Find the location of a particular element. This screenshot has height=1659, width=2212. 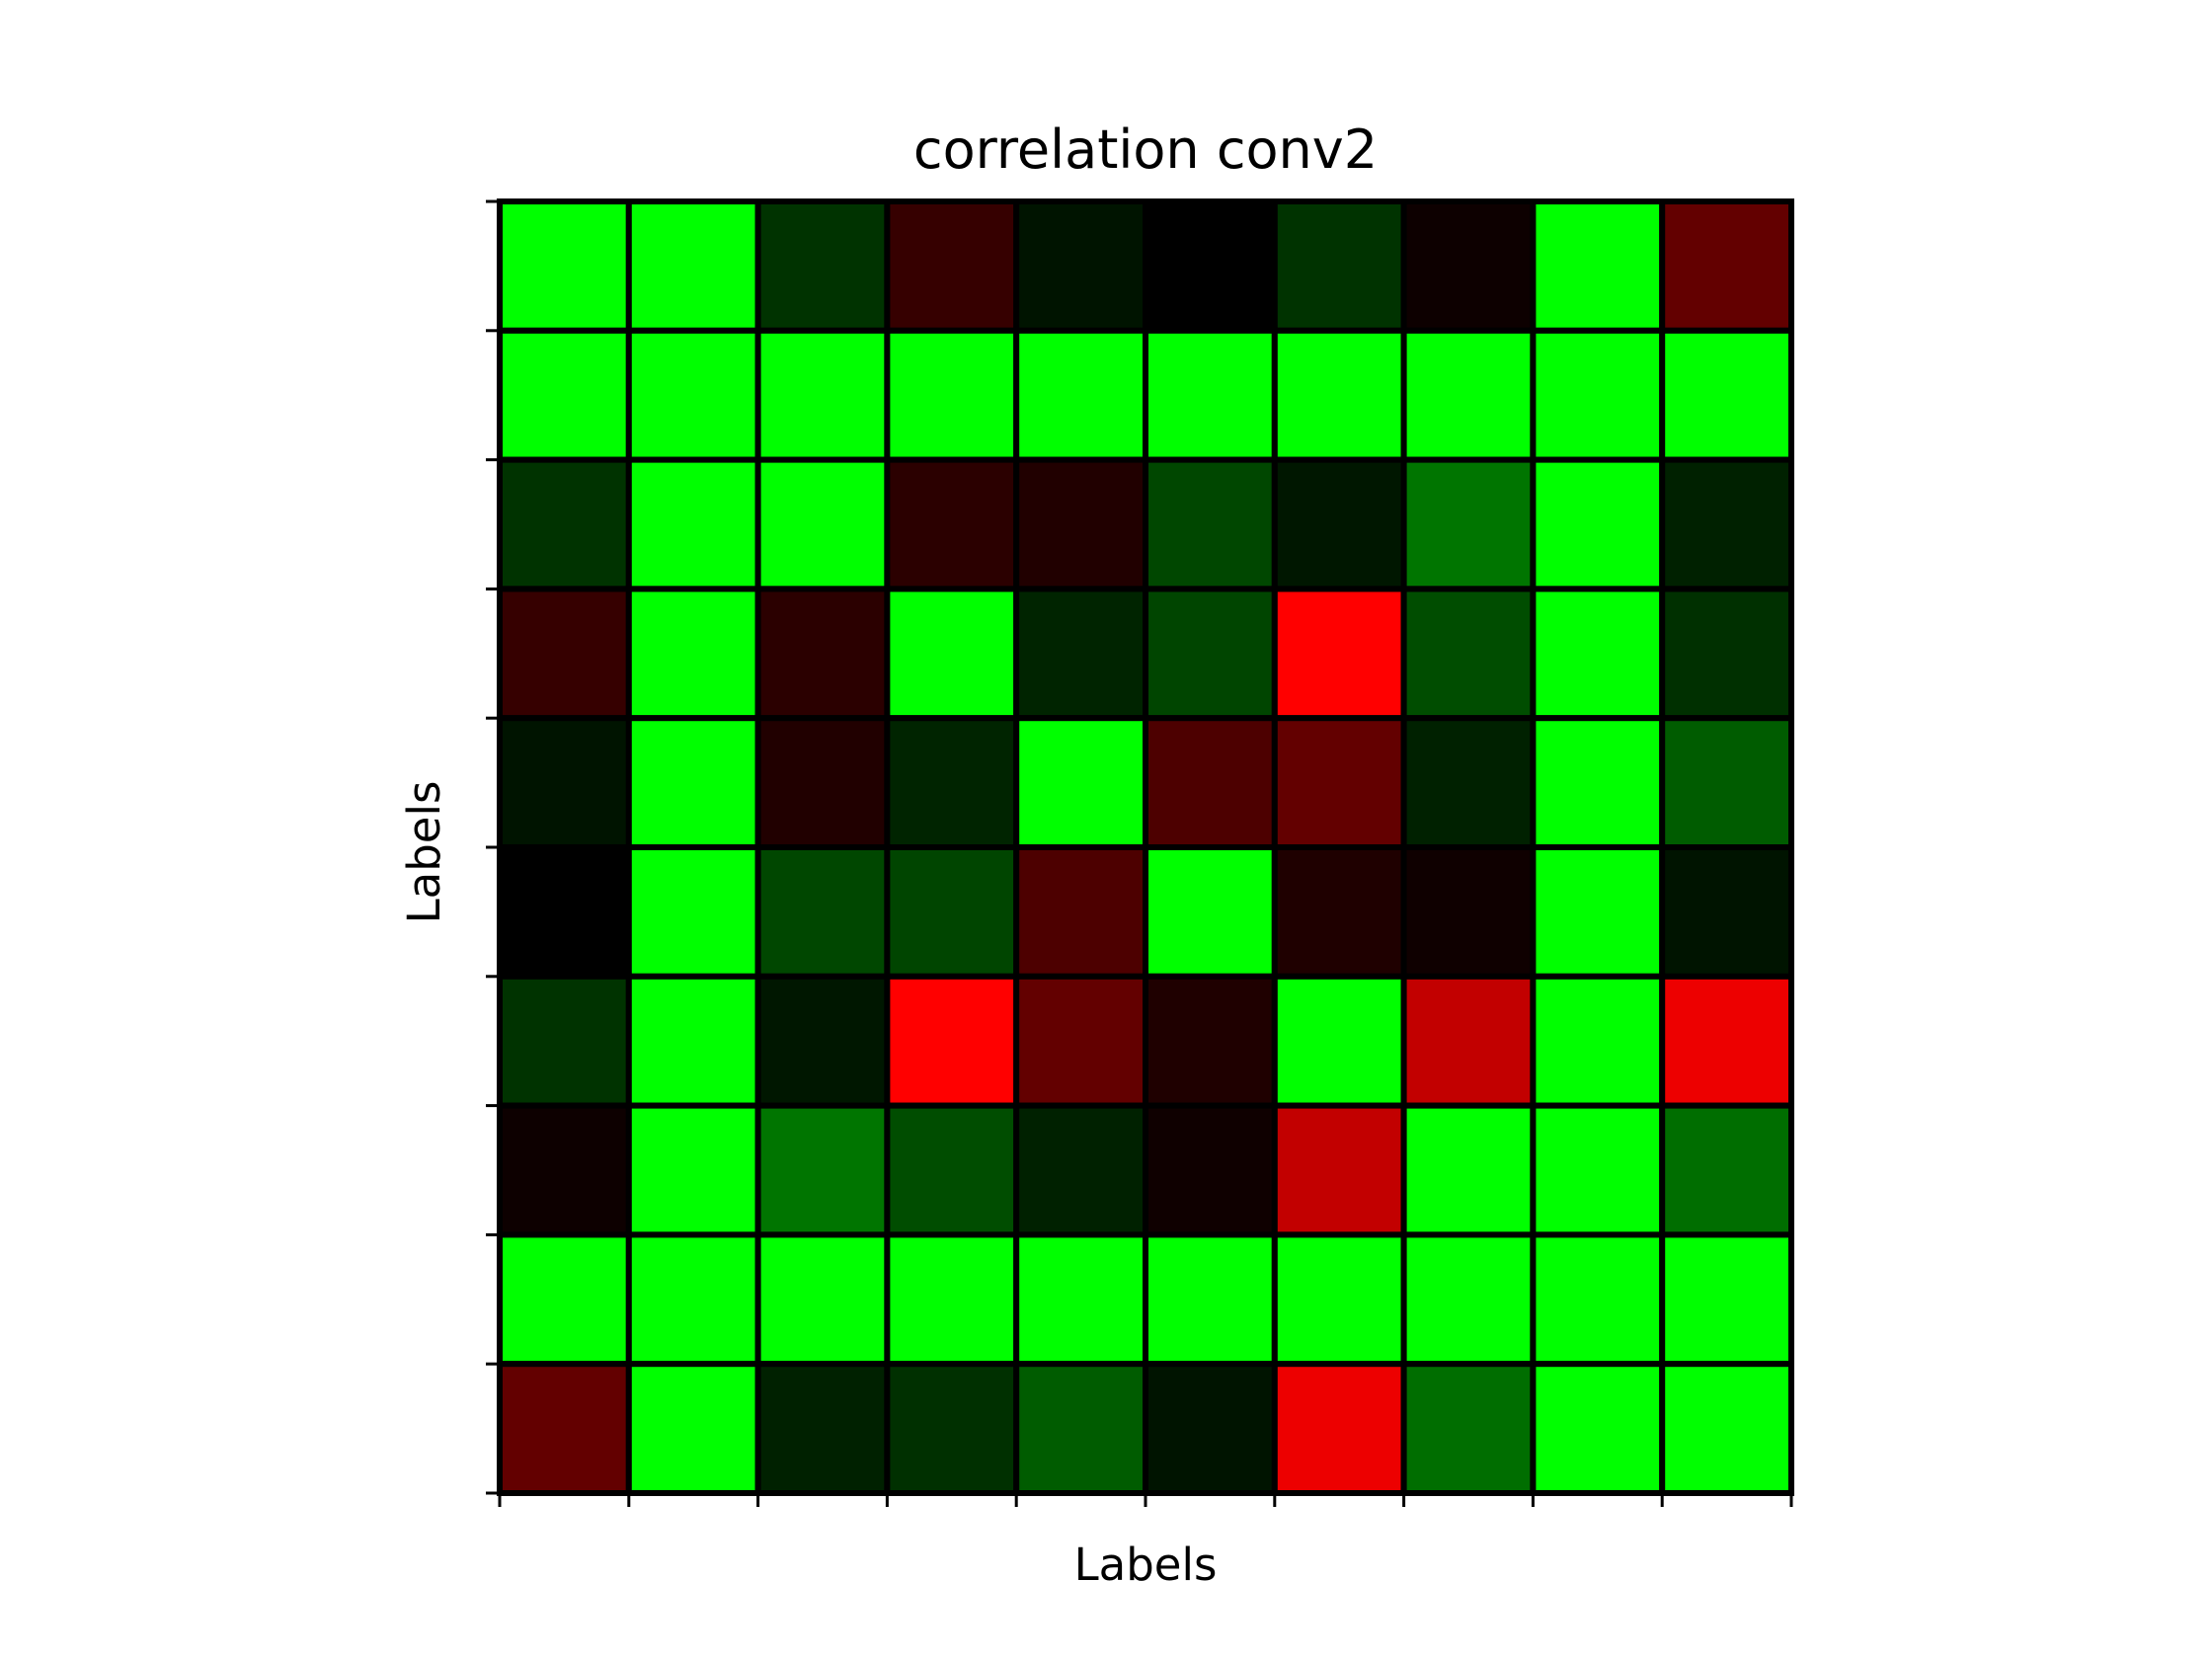

heatmap-cell-r8-c5 is located at coordinates (1211, 1300).